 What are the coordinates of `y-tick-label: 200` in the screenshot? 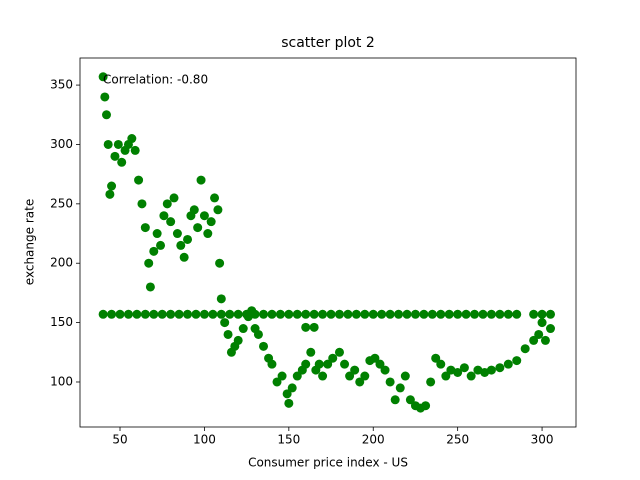 It's located at (61, 263).